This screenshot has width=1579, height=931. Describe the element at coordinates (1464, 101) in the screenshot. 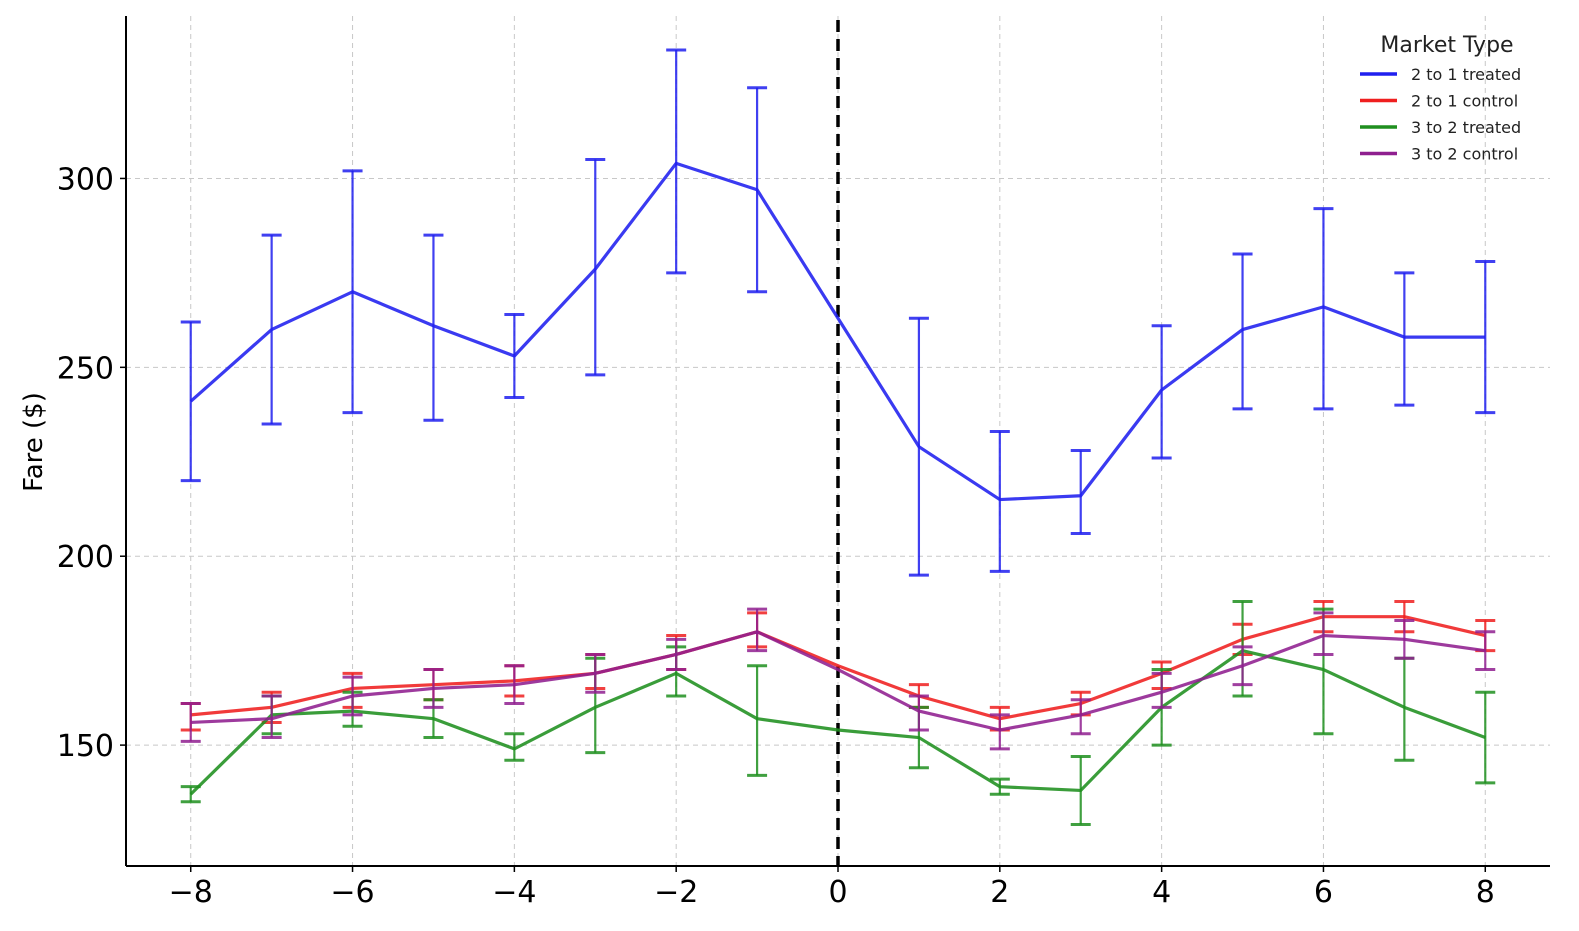

I see `legend-label: 2 to 1 control` at that location.